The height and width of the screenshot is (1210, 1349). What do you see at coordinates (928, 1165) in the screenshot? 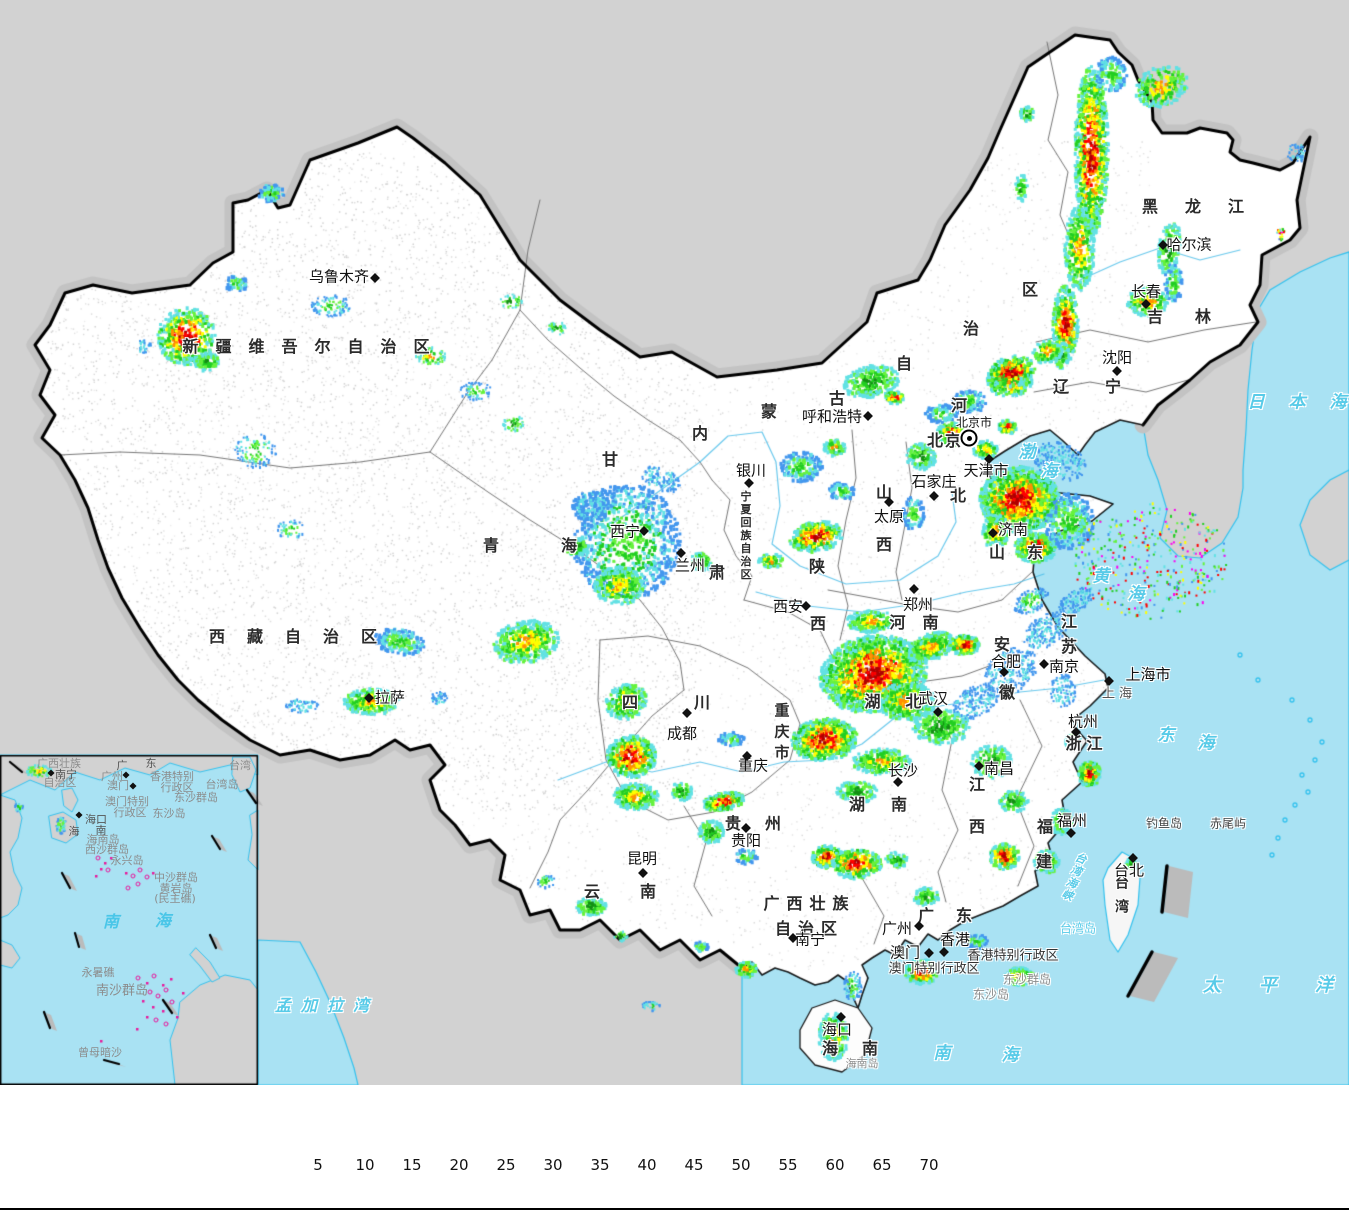
I see `colorbar-tick-70: 70` at bounding box center [928, 1165].